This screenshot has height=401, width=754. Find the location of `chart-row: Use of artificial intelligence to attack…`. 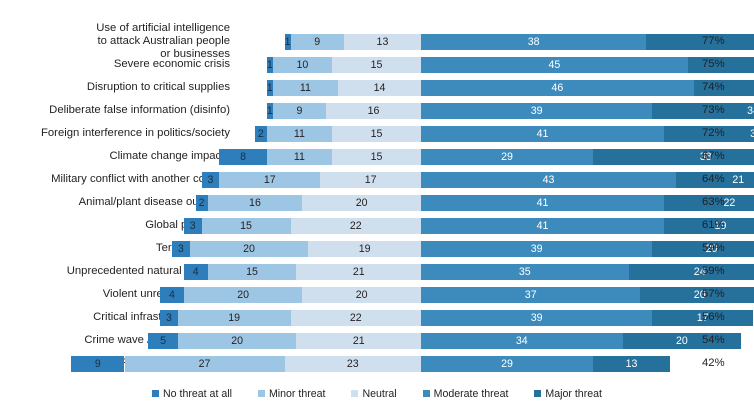

chart-row: Use of artificial intelligence to attack… is located at coordinates (377, 41).